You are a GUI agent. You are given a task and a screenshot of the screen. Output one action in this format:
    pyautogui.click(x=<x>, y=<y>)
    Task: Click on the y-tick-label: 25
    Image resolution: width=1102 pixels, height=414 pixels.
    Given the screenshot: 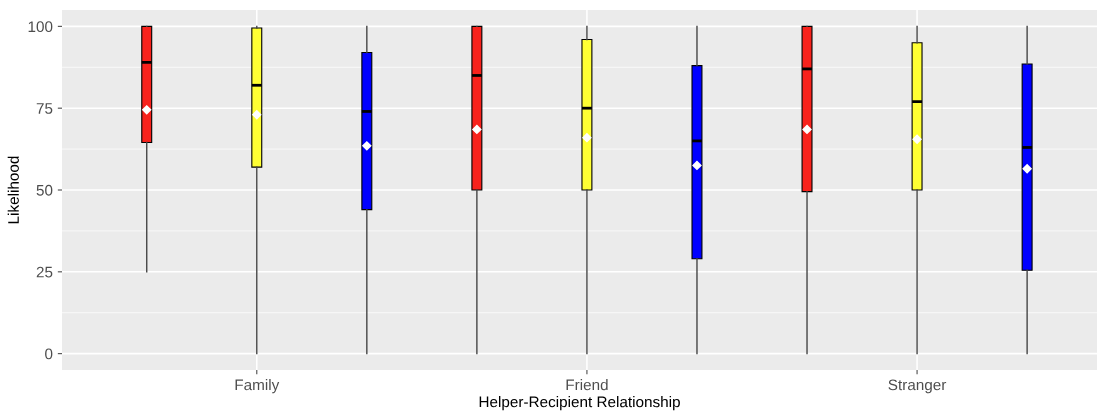 What is the action you would take?
    pyautogui.click(x=44, y=272)
    